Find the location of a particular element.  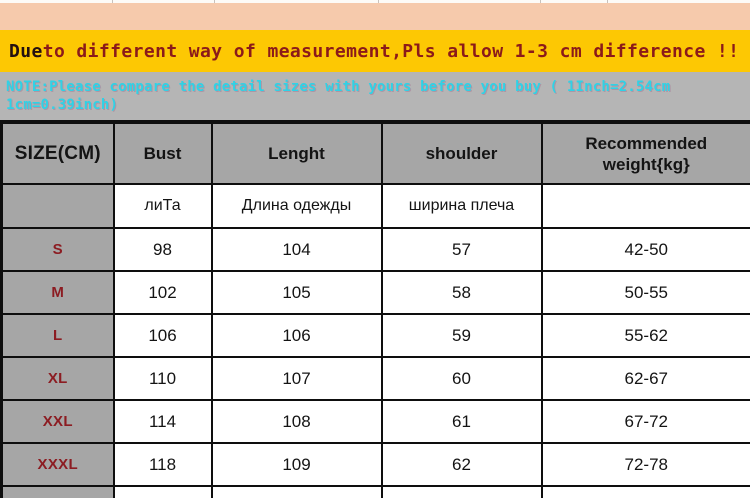

table-row-xxxl: XXXL 118 109 62 72-78 is located at coordinates (375, 464).